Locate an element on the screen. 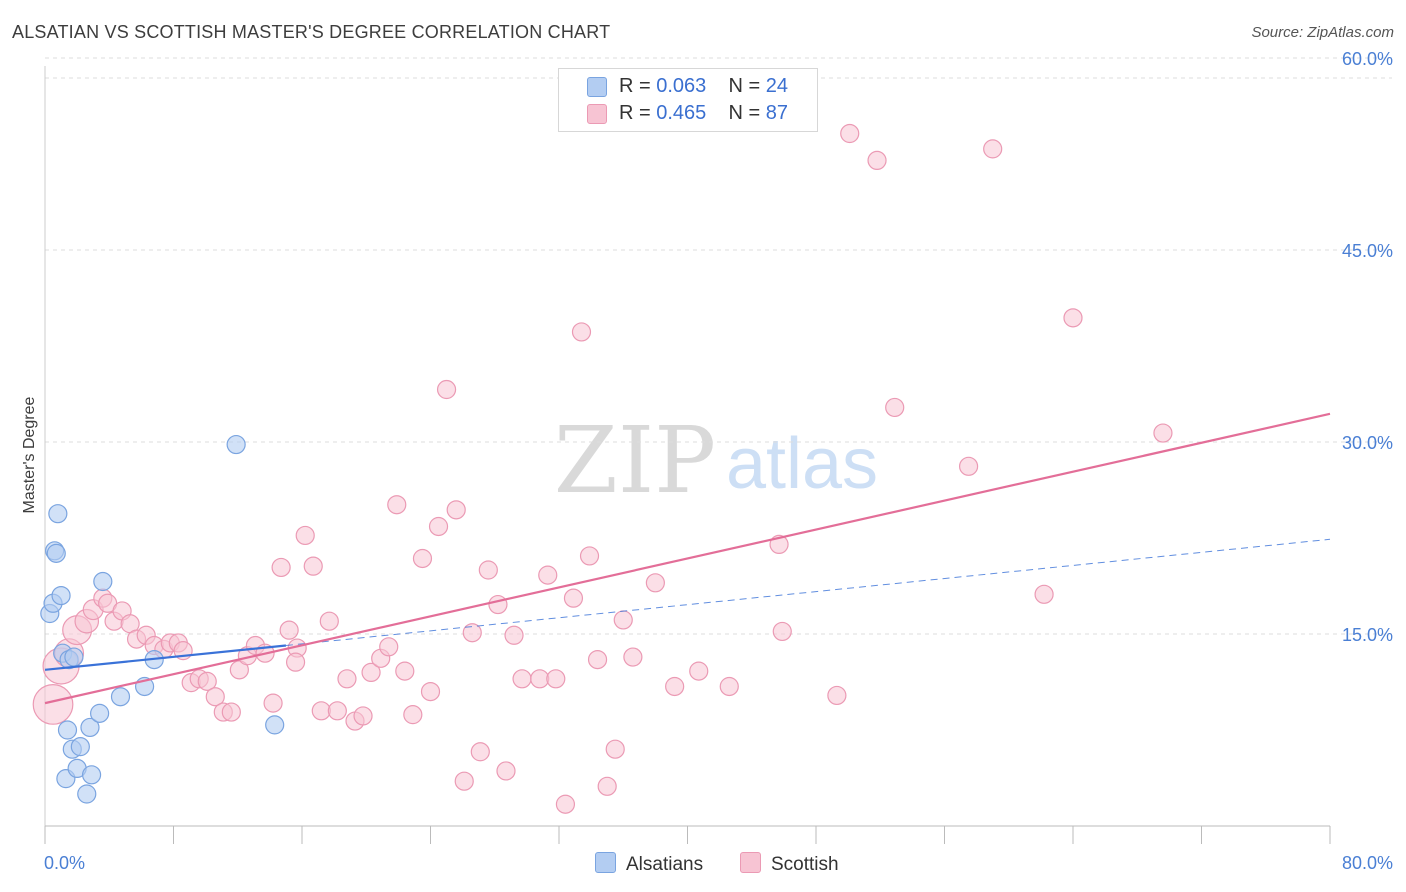  y-tick-label: 60.0% is located at coordinates (1367, 59).